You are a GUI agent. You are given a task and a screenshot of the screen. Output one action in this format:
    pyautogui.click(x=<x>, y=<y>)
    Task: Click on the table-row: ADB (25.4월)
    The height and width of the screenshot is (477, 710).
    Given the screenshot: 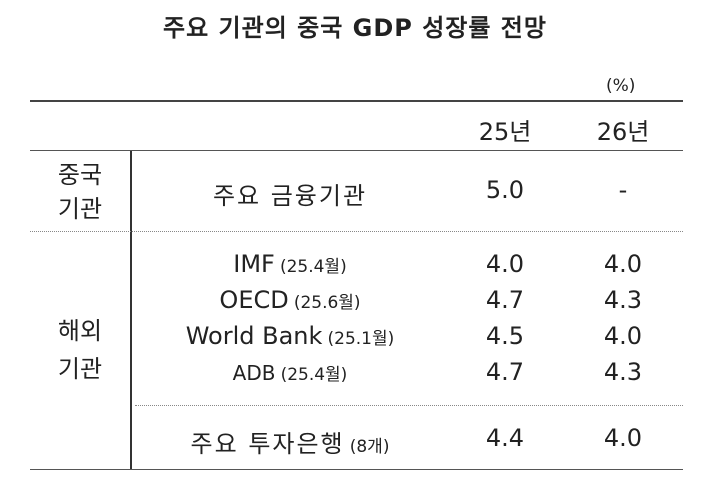 What is the action you would take?
    pyautogui.click(x=290, y=372)
    